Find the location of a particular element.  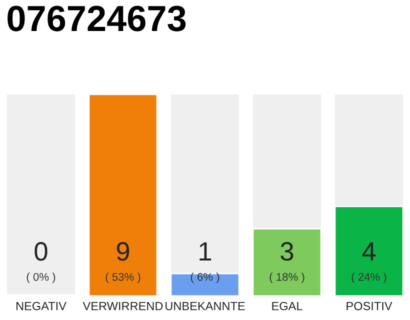

data-label: 0 is located at coordinates (41, 251).